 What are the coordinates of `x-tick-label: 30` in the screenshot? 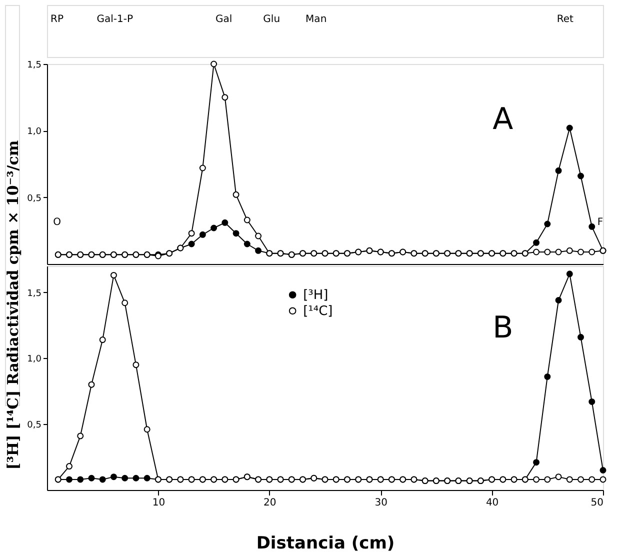 It's located at (381, 503).